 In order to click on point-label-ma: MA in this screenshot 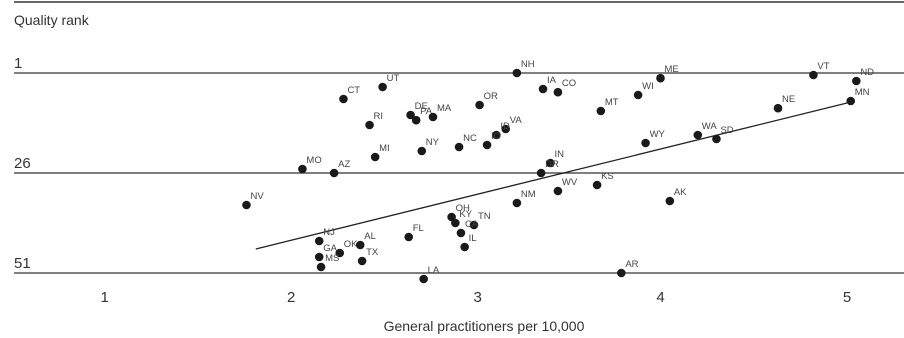, I will do `click(444, 108)`.